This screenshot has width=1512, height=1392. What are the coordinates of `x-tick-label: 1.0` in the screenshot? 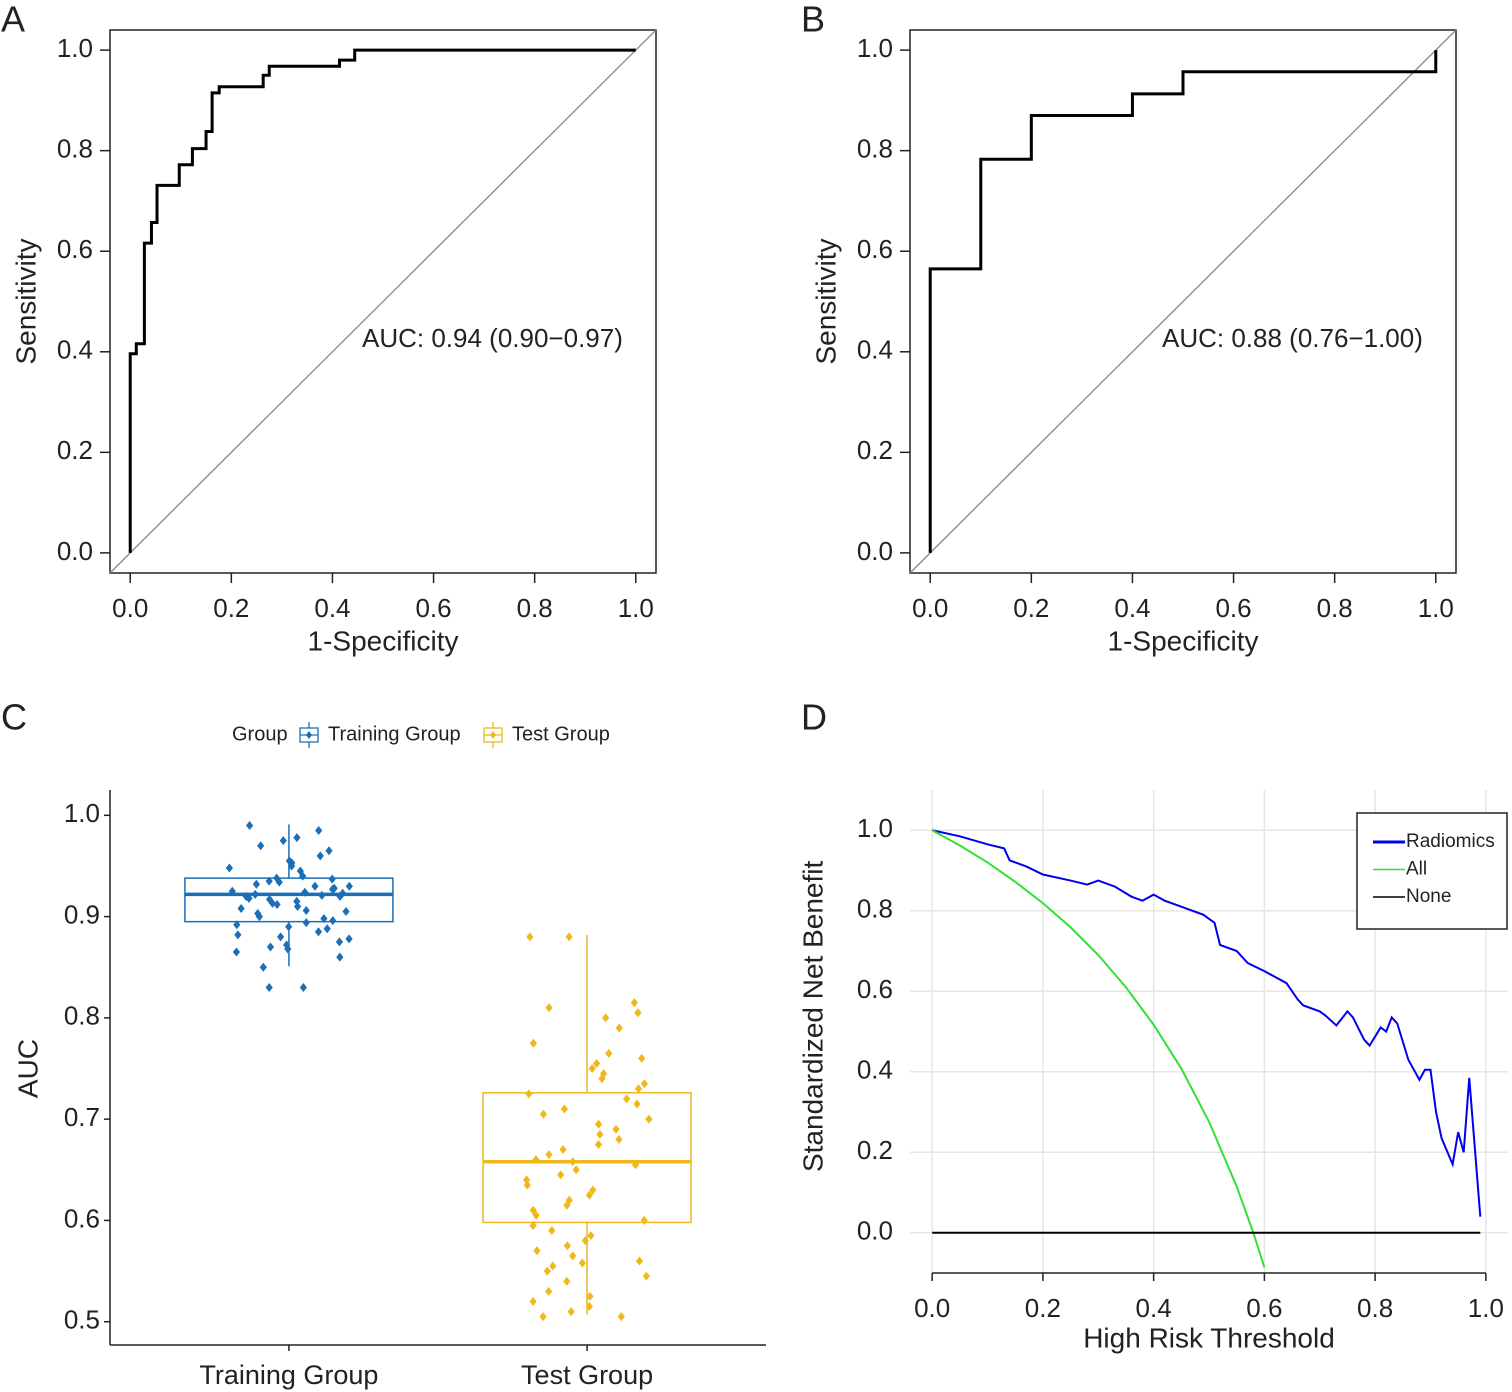 It's located at (1436, 608).